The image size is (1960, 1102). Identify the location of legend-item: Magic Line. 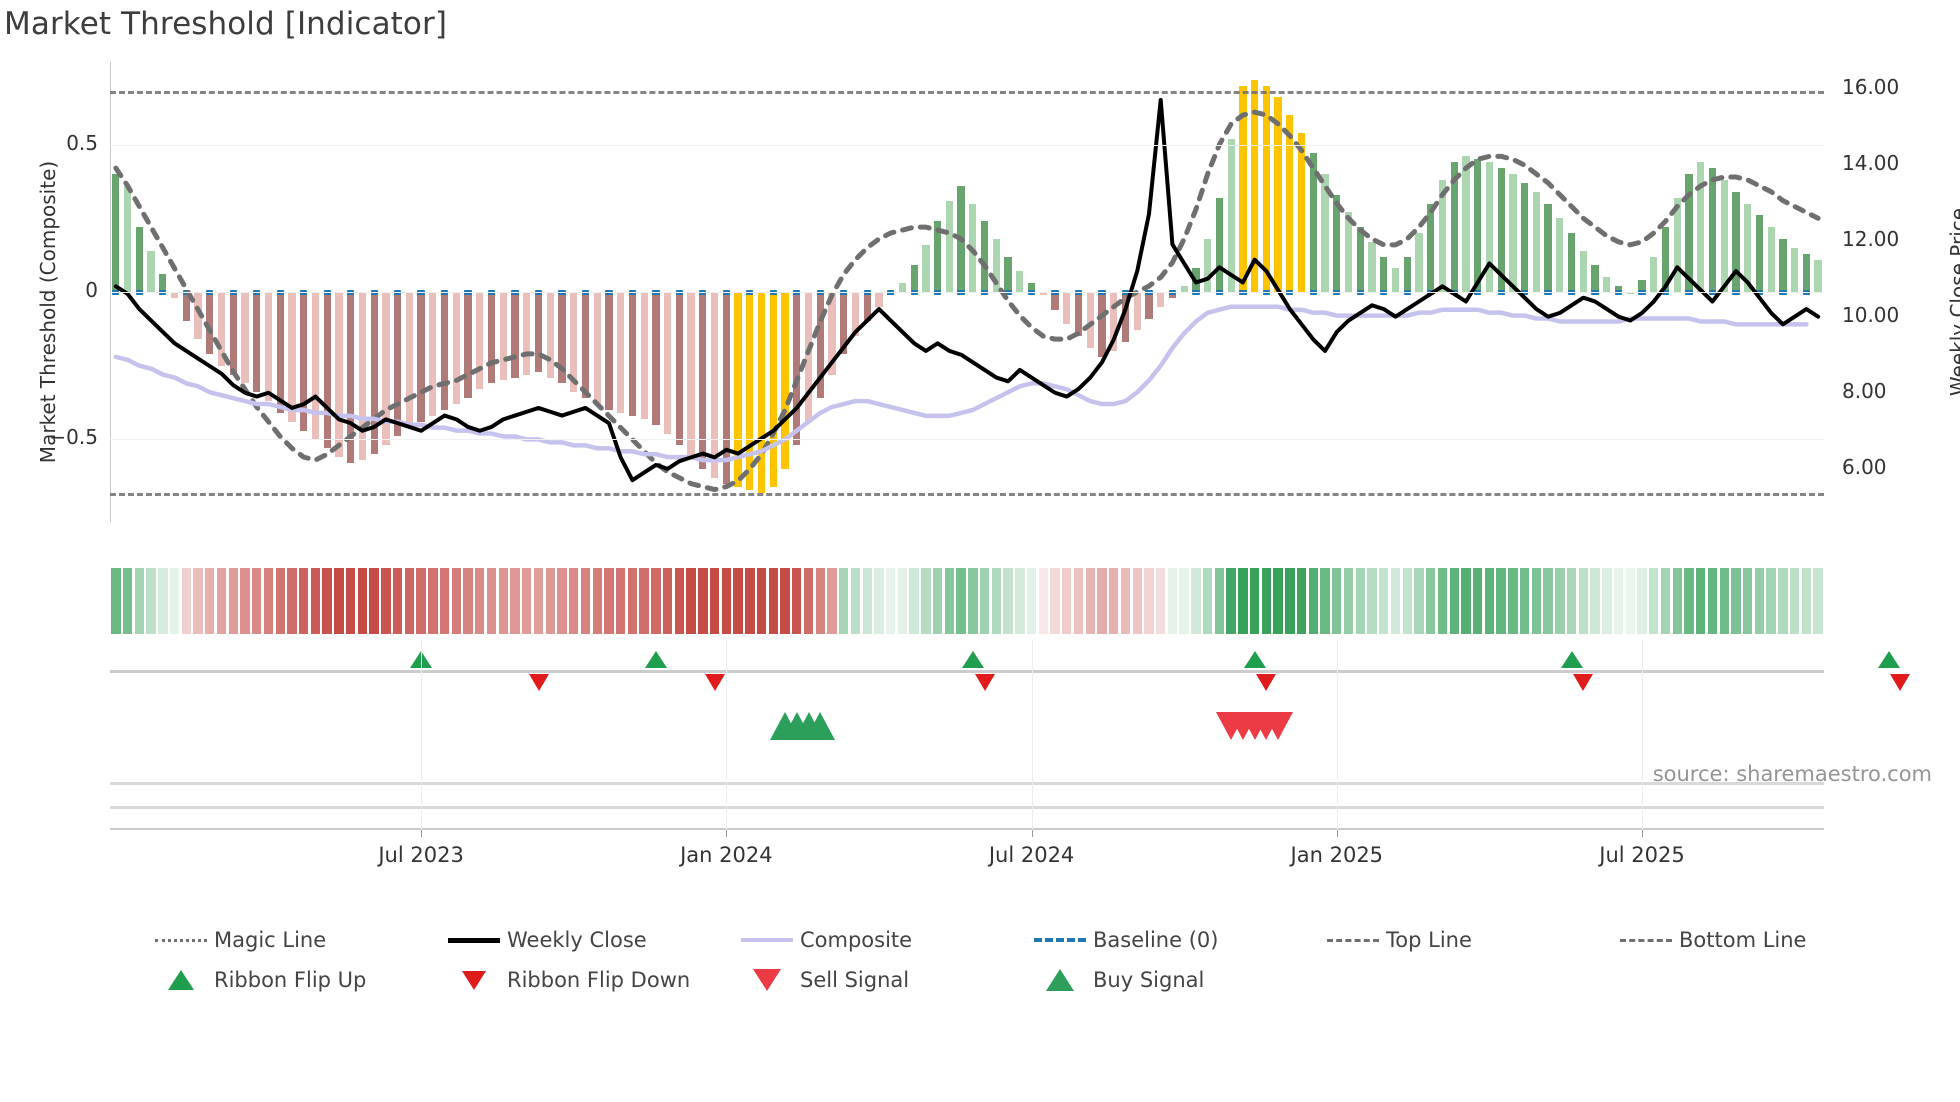
(296, 940).